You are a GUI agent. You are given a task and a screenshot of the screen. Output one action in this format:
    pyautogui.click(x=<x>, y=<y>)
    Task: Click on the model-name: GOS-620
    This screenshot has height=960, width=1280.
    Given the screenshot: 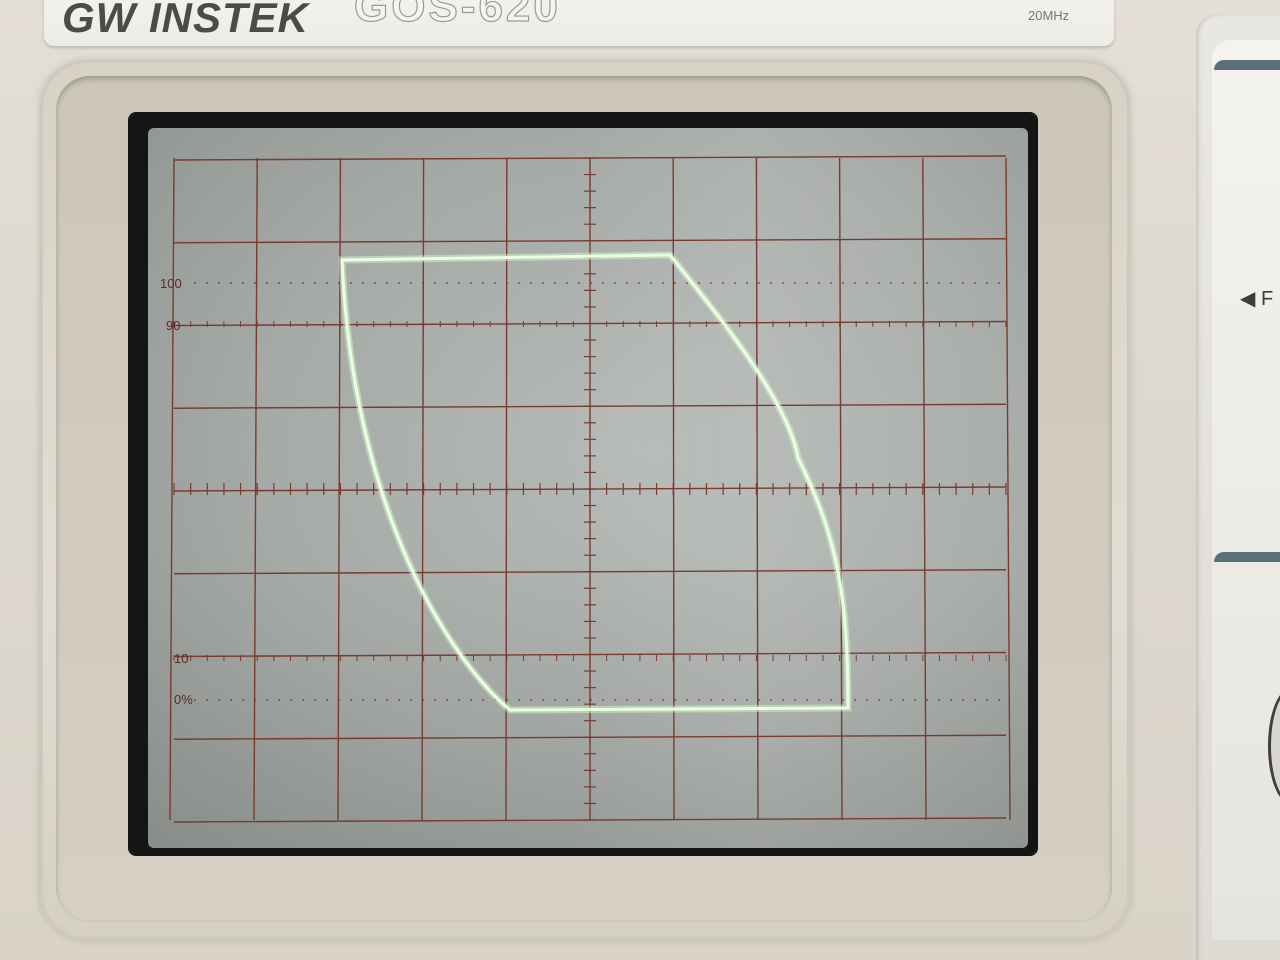 What is the action you would take?
    pyautogui.click(x=457, y=16)
    